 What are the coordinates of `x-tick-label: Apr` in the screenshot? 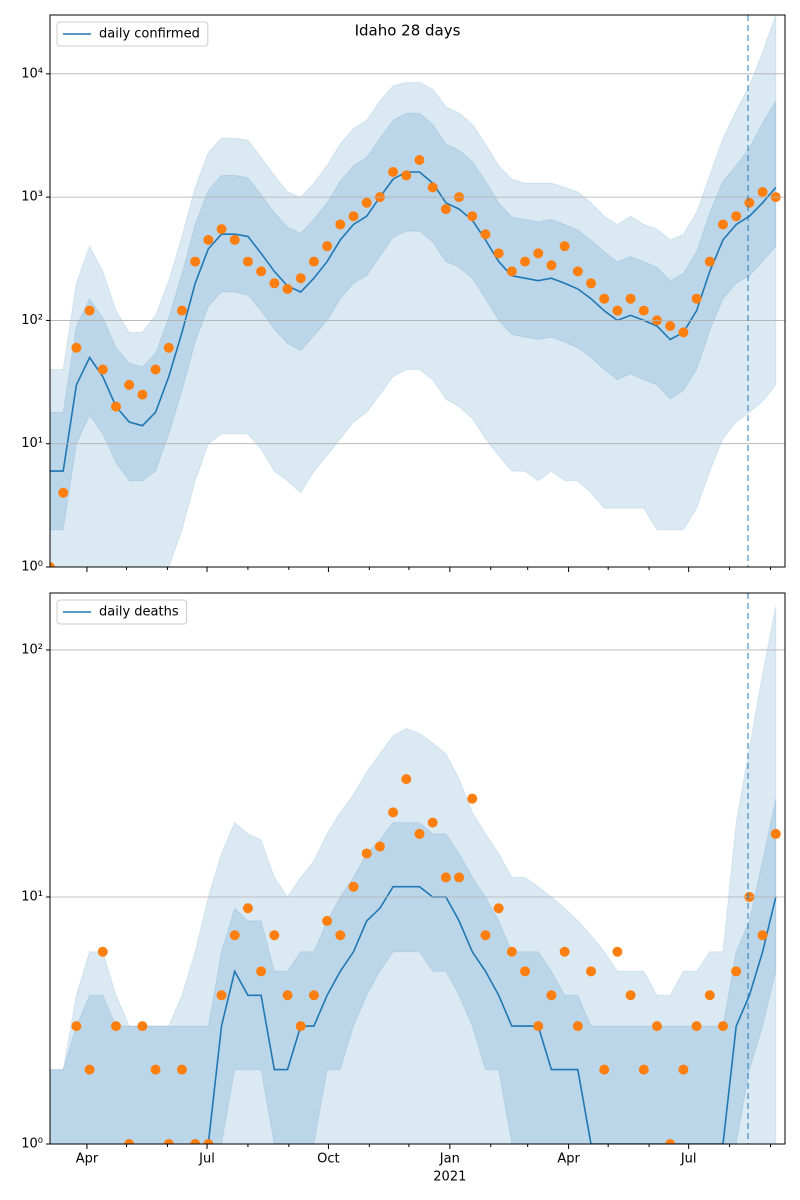 It's located at (87, 1159).